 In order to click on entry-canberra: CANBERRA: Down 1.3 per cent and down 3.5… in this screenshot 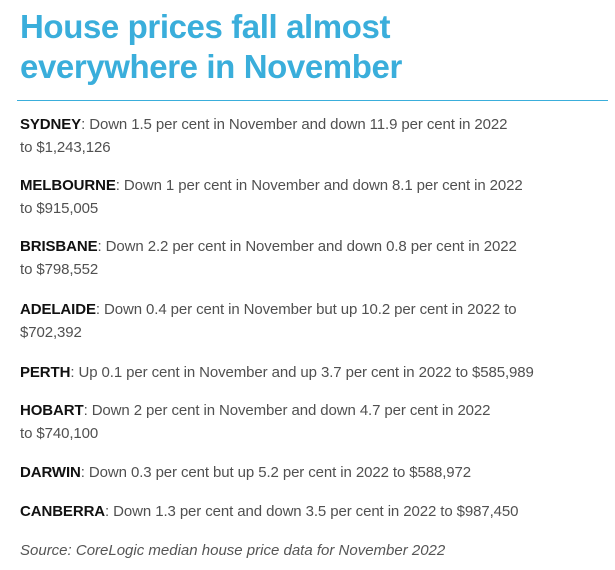, I will do `click(312, 511)`.